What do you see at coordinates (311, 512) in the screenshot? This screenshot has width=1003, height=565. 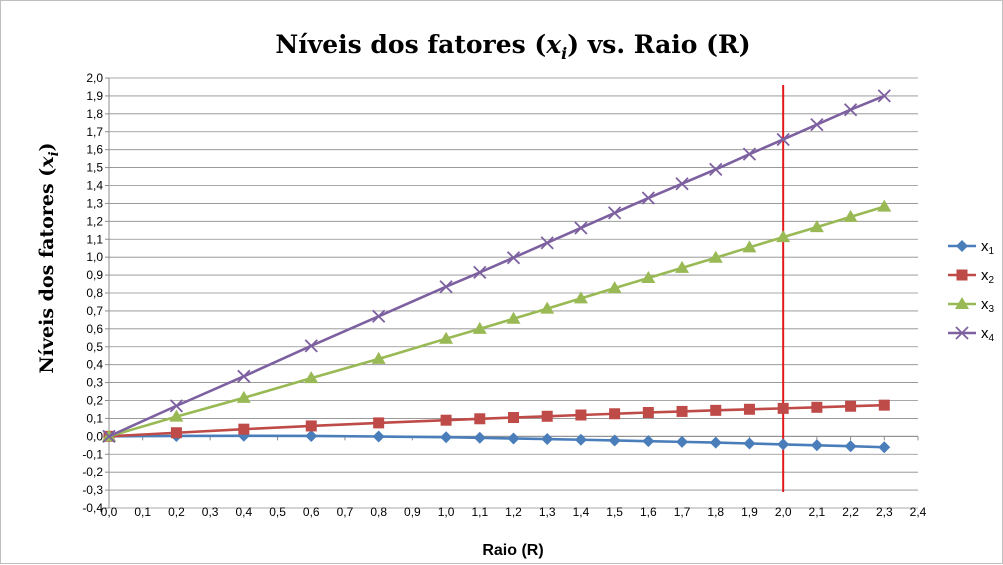 I see `x-tick-label: 0,6` at bounding box center [311, 512].